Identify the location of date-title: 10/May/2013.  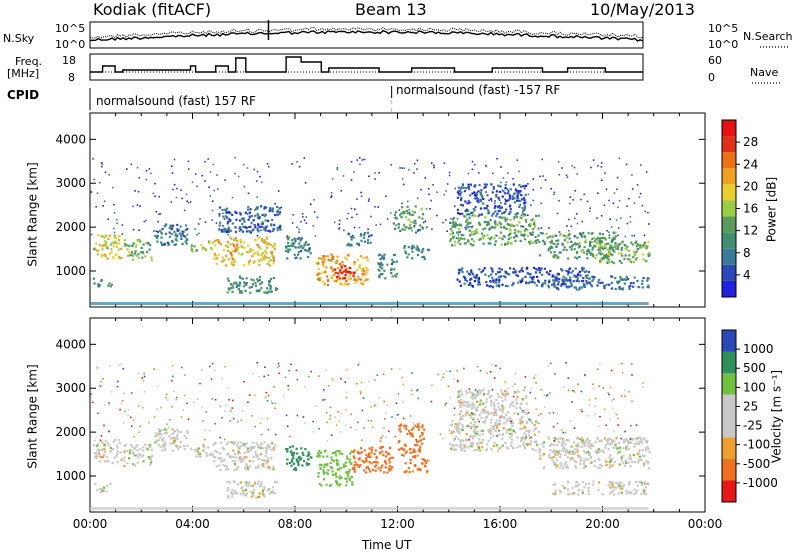
(642, 9).